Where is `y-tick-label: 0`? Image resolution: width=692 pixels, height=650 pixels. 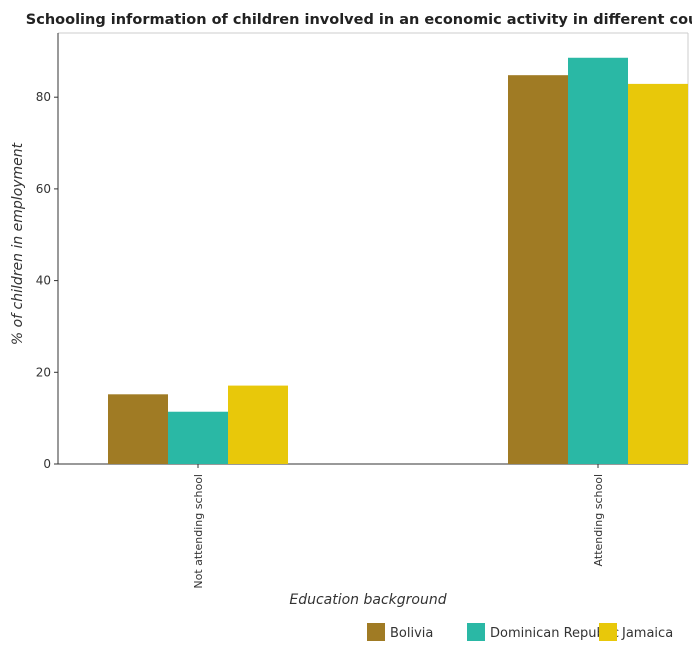 y-tick-label: 0 is located at coordinates (47, 464).